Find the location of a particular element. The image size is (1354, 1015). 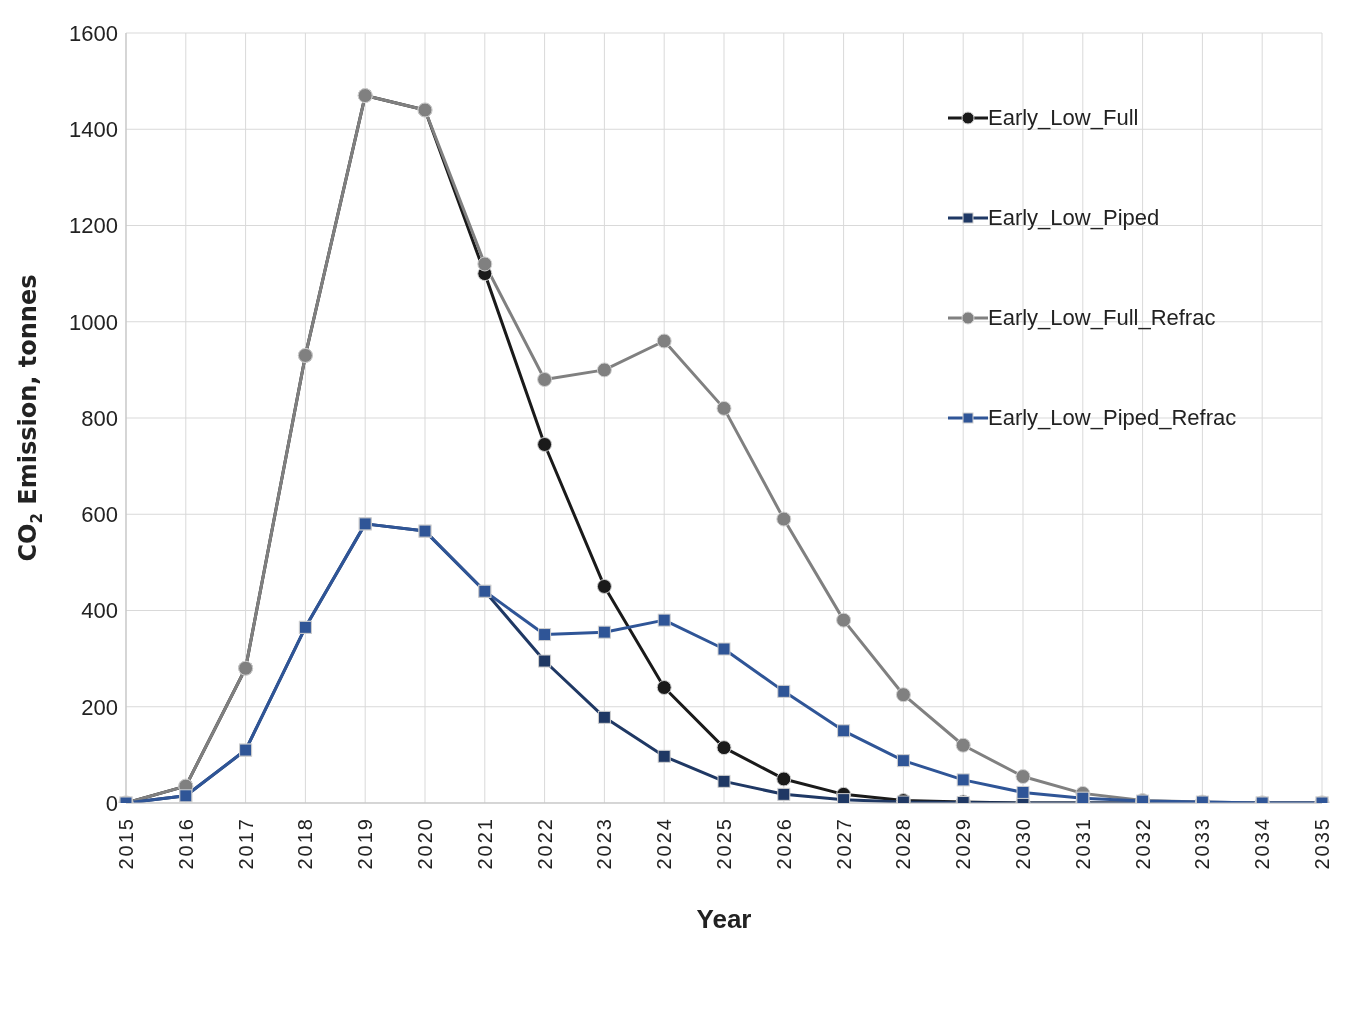

x-tick-label: 2028 is located at coordinates (903, 843).